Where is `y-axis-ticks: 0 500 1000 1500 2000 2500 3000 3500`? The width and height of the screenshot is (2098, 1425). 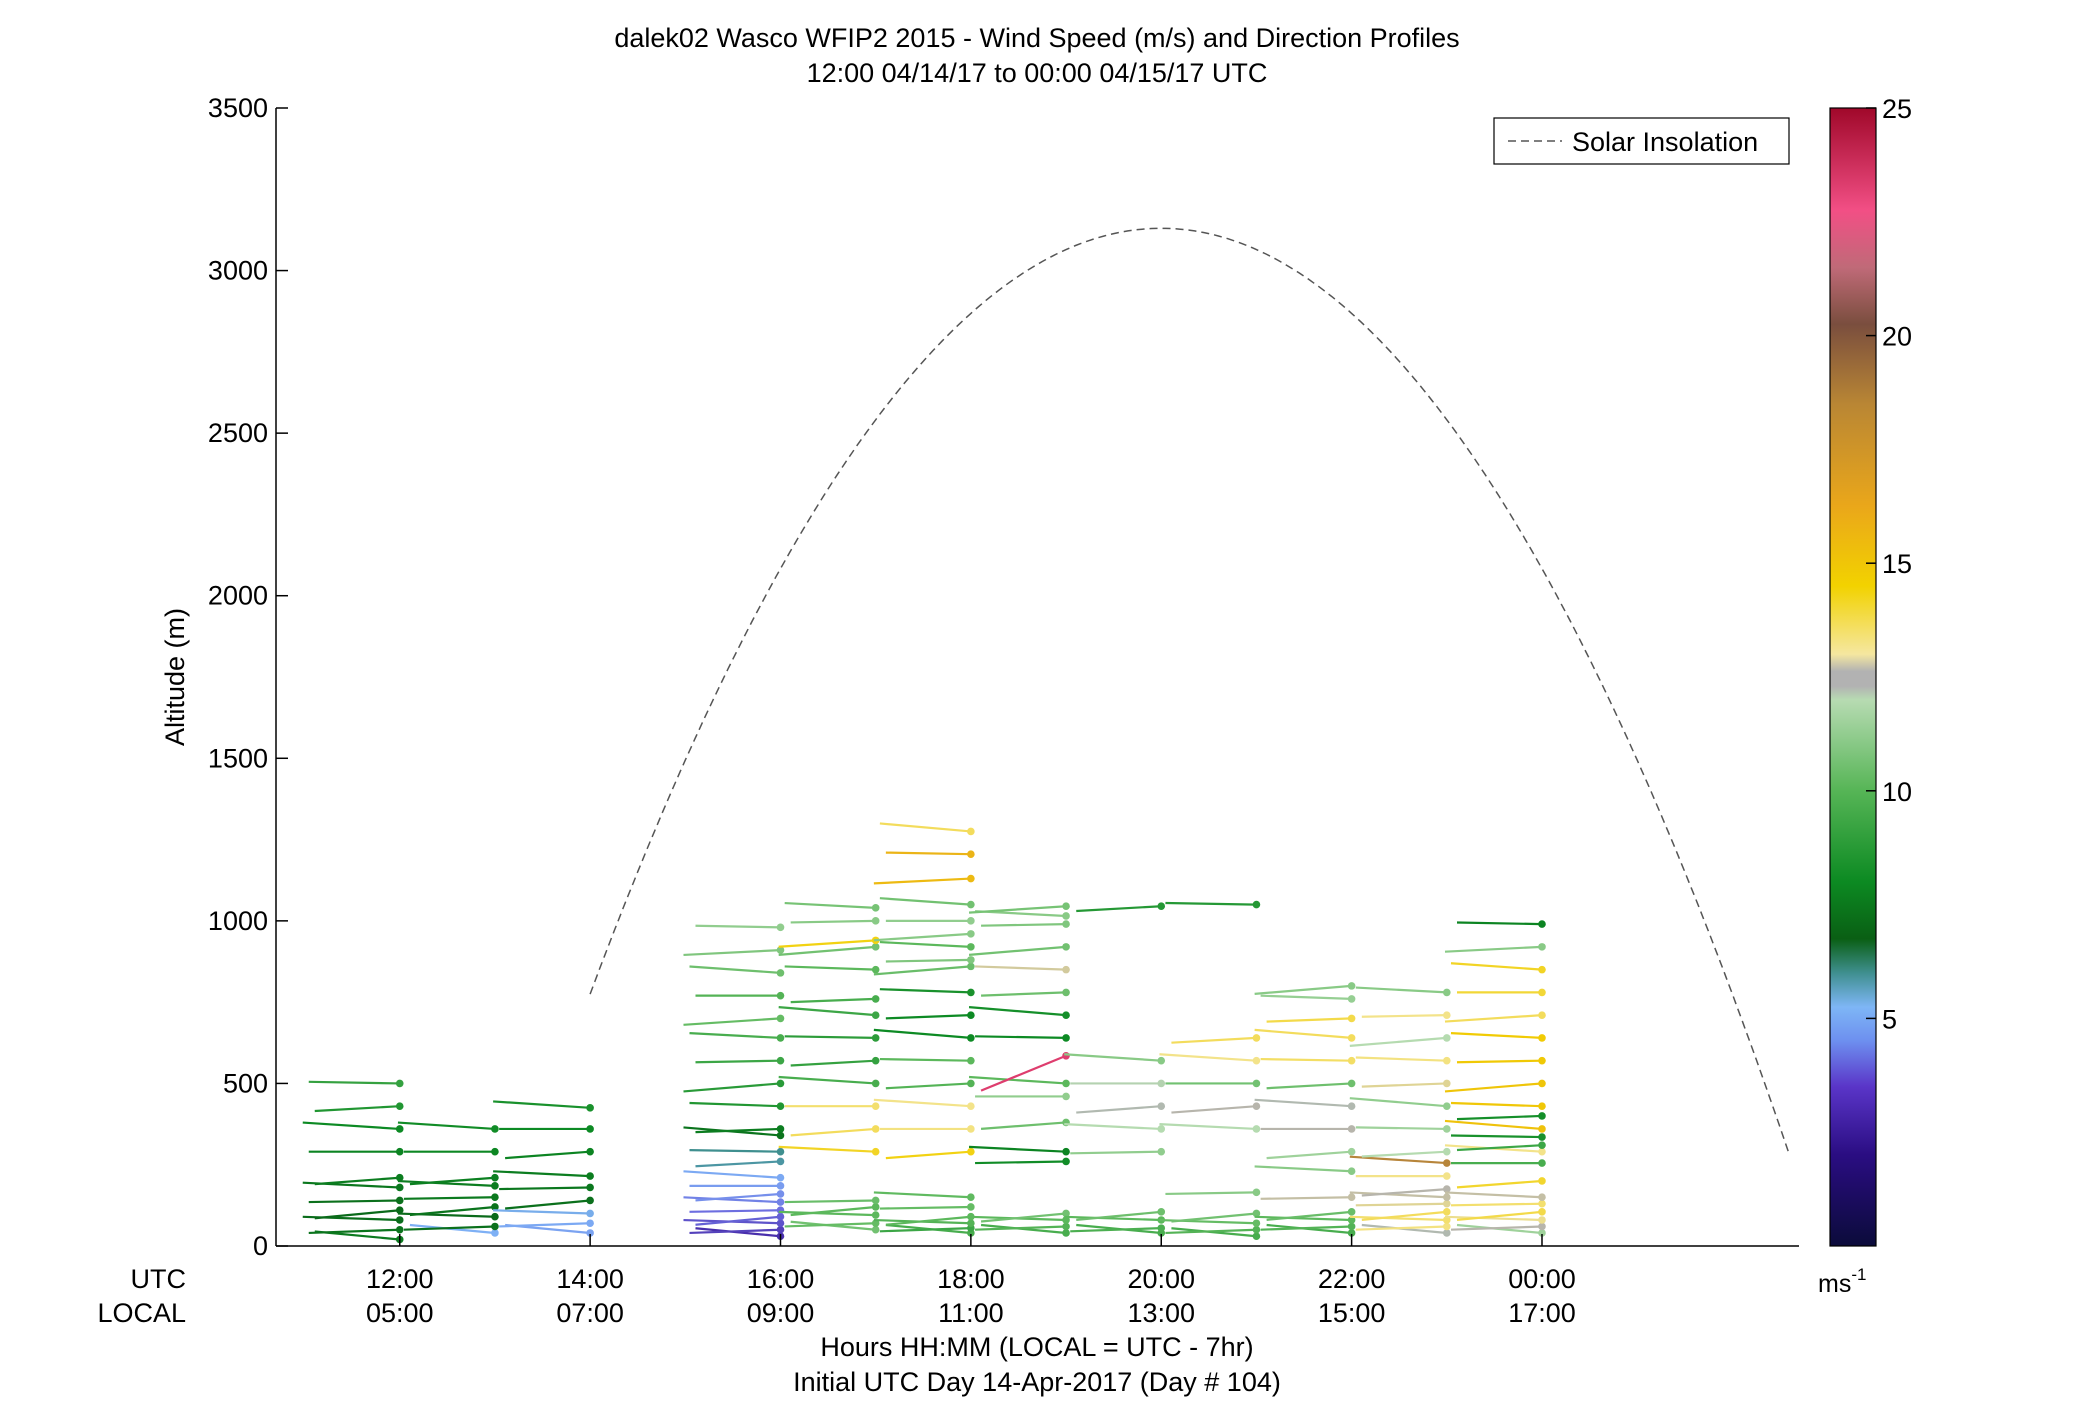
y-axis-ticks: 0 500 1000 1500 2000 2500 3000 3500 is located at coordinates (248, 677).